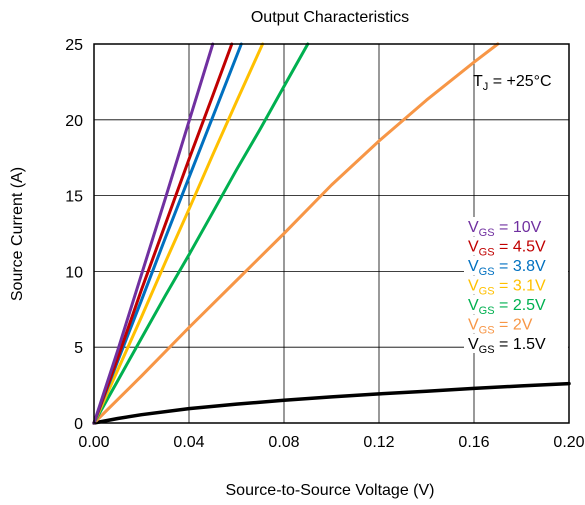 The width and height of the screenshot is (585, 505). Describe the element at coordinates (17, 234) in the screenshot. I see `y-axis-label: Source Current (A)` at that location.